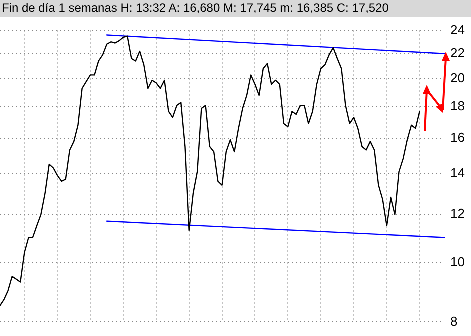 This screenshot has width=471, height=336. What do you see at coordinates (458, 78) in the screenshot?
I see `y-tick-label: 20` at bounding box center [458, 78].